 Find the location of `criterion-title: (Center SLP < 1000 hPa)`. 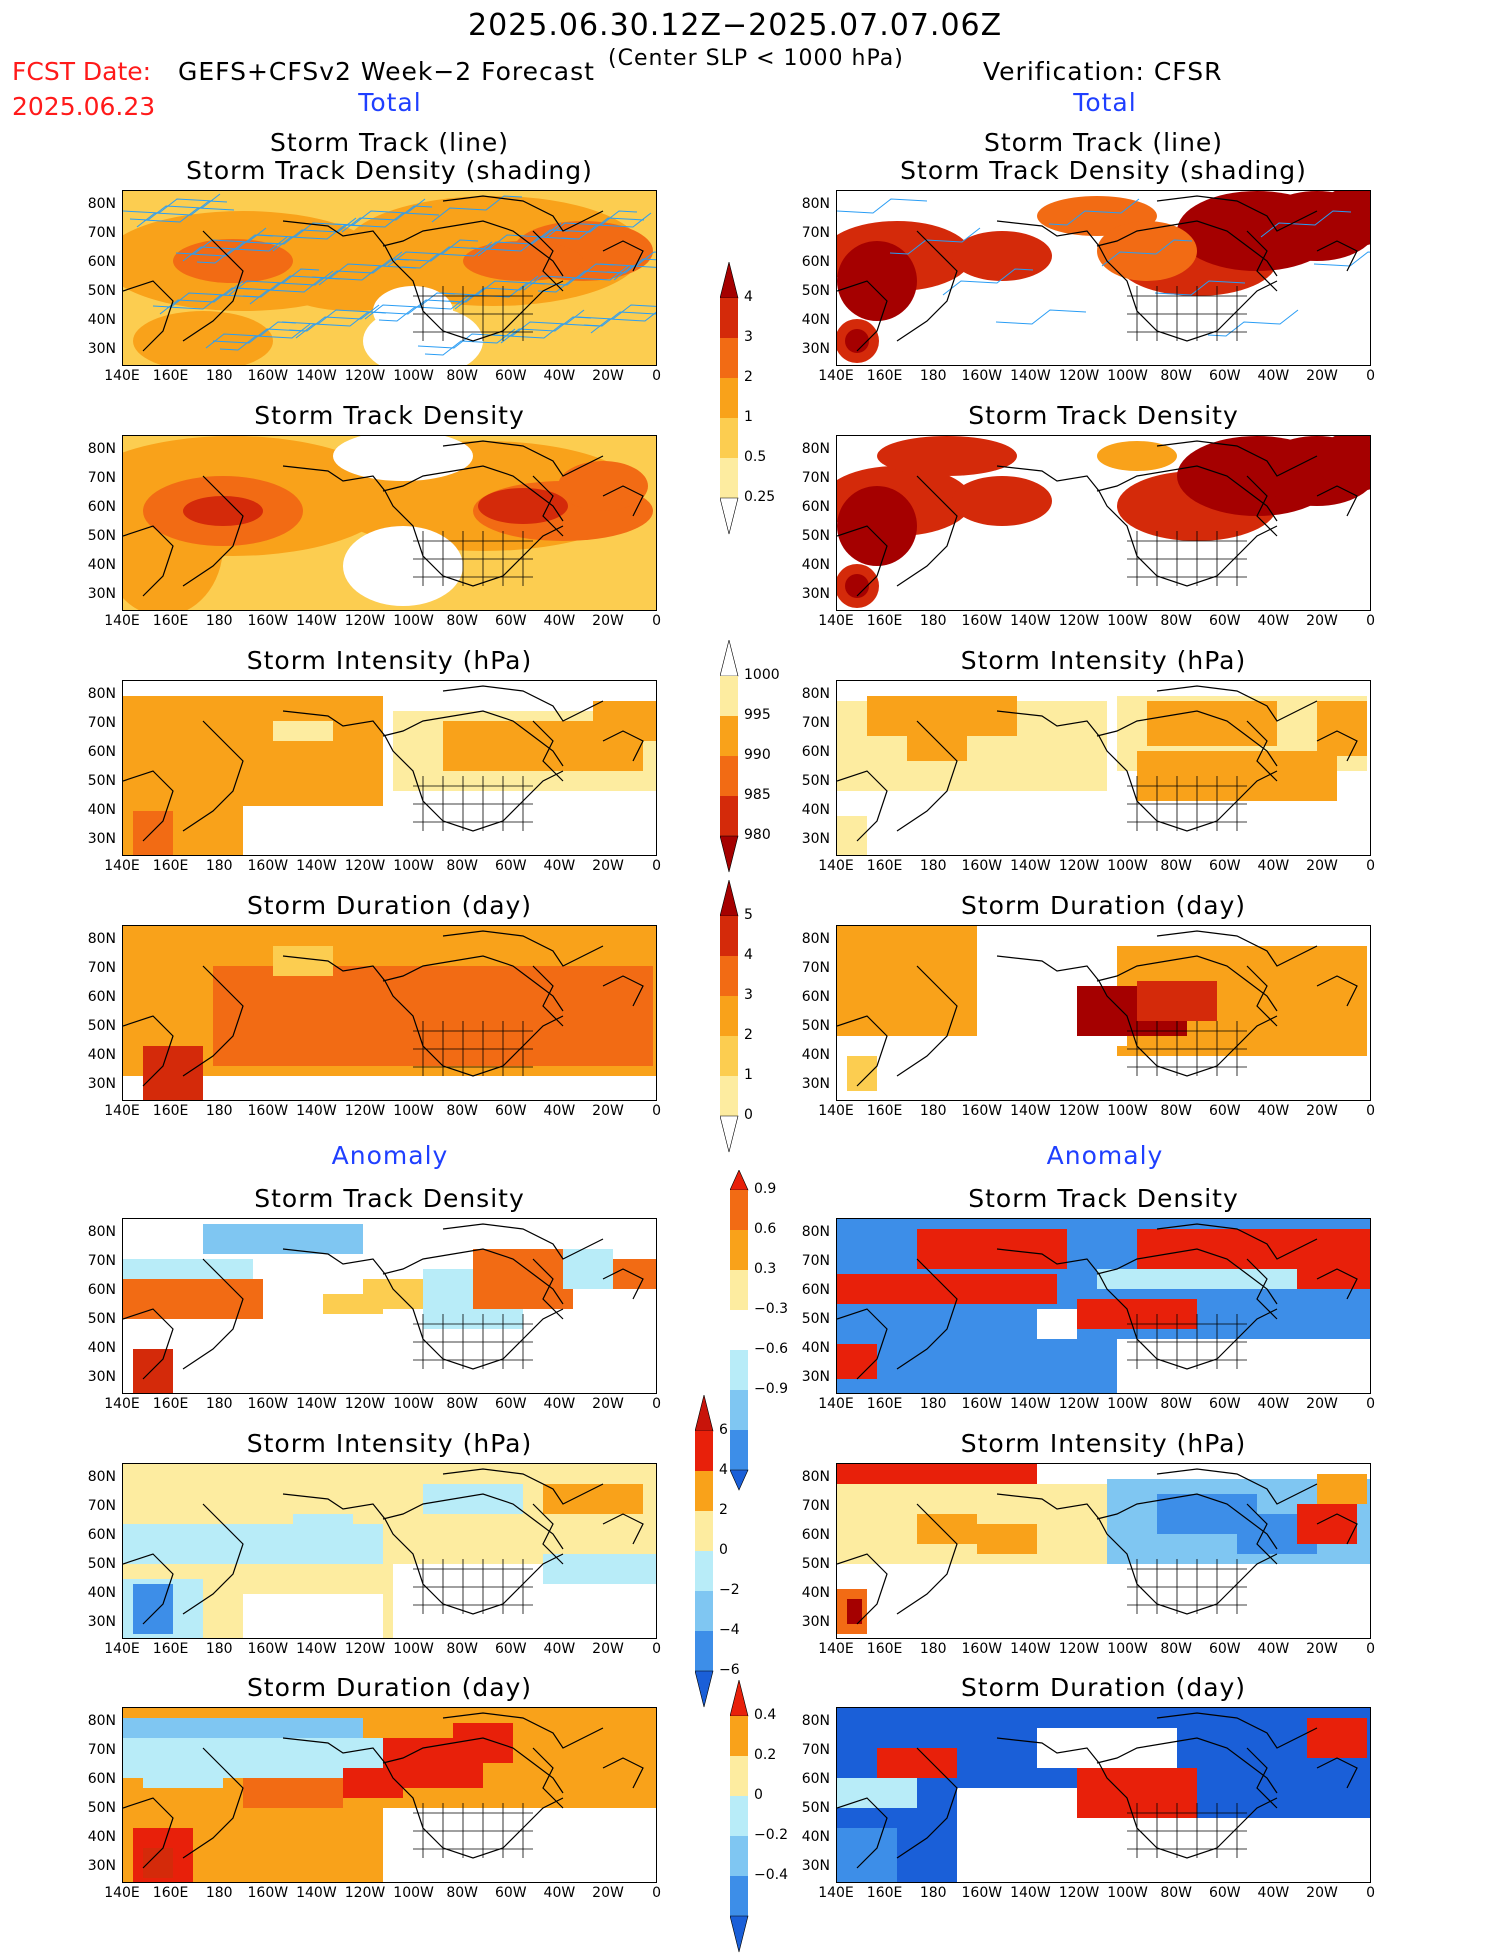

criterion-title: (Center SLP < 1000 hPa) is located at coordinates (756, 58).